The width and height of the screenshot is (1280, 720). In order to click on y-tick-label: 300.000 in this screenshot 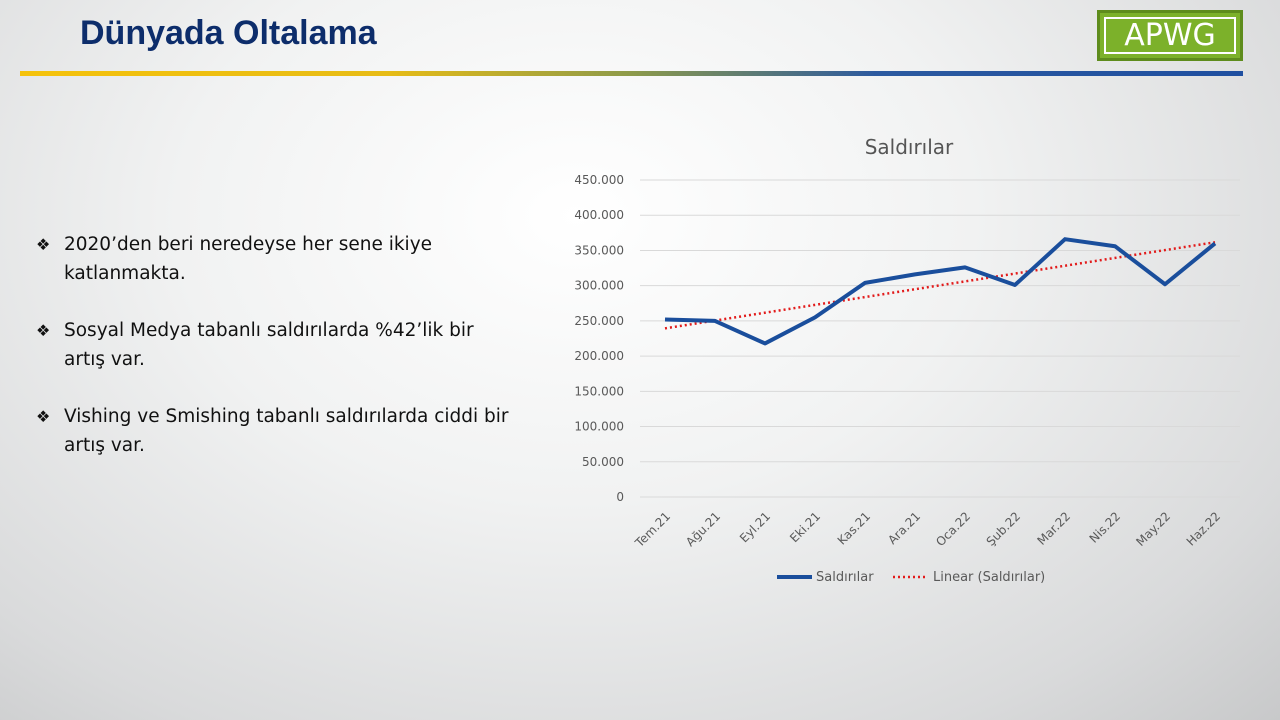, I will do `click(599, 286)`.